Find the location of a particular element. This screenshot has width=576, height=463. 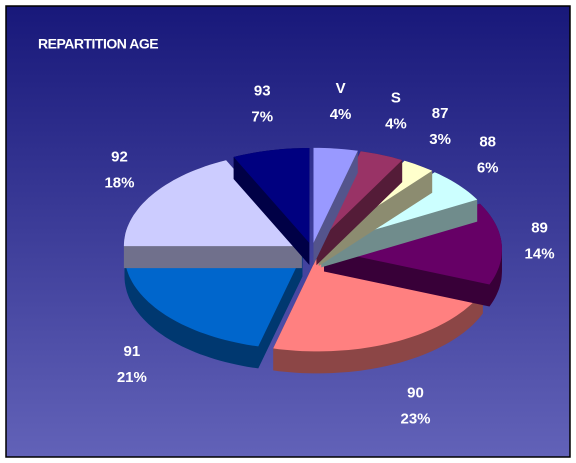

value-label: 3% is located at coordinates (440, 139).